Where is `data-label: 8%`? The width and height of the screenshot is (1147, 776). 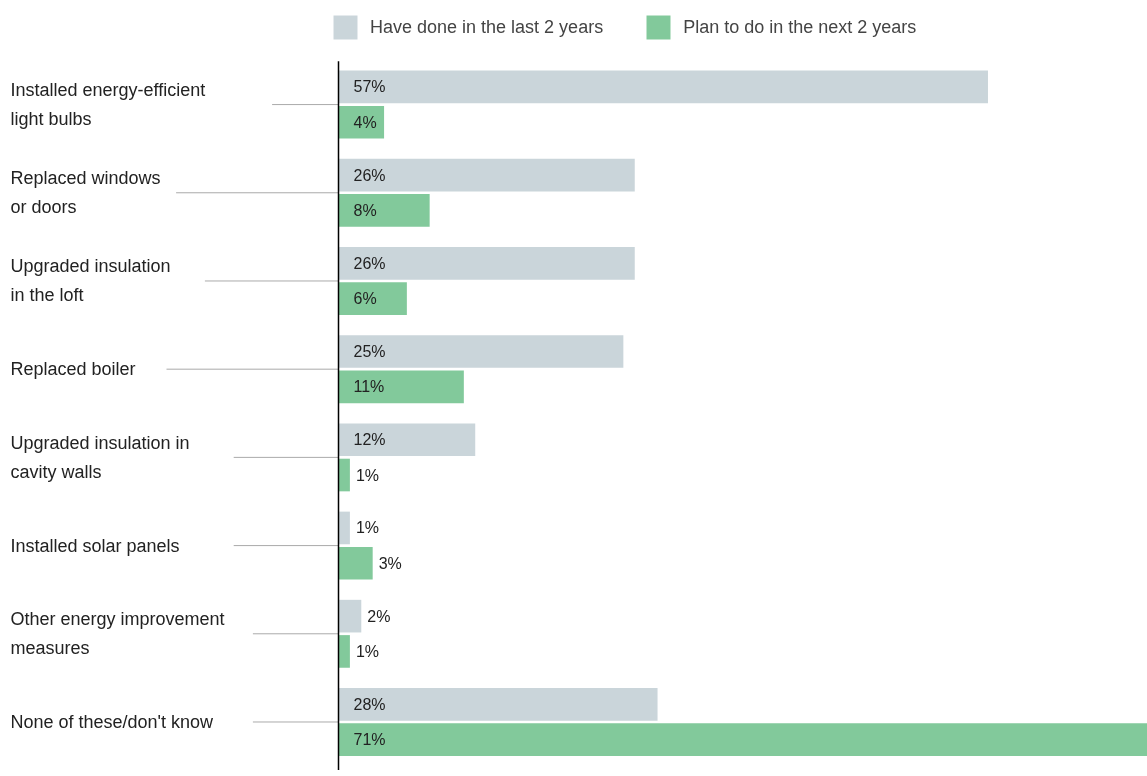 data-label: 8% is located at coordinates (365, 210).